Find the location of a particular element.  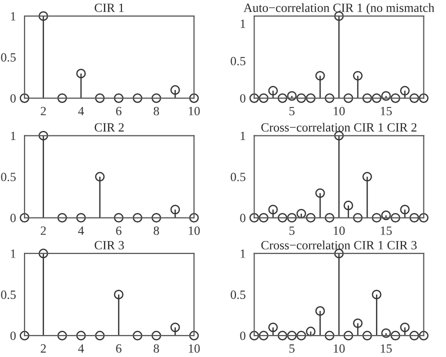

chart-title: CIR 1 is located at coordinates (109, 8).